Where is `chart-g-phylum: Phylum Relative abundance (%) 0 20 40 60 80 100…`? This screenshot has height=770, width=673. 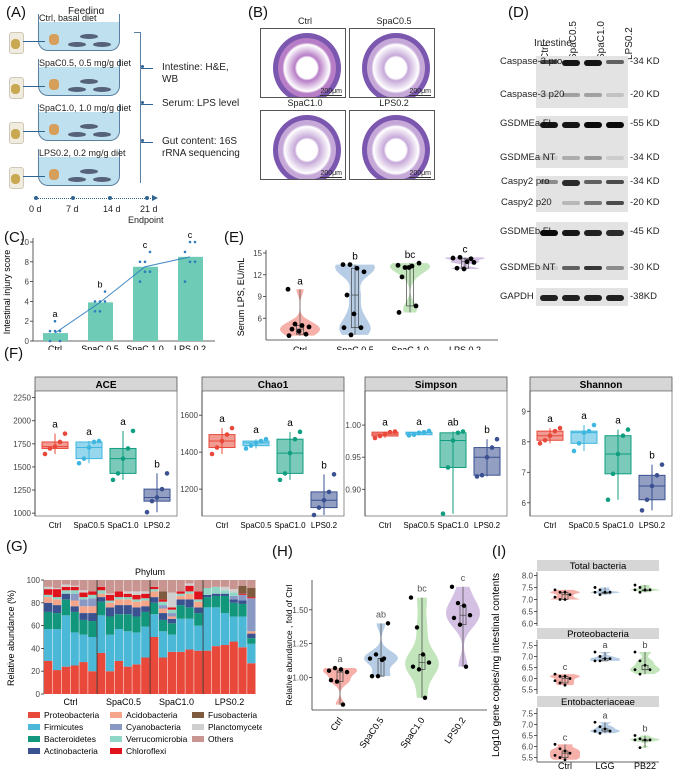
chart-g-phylum: Phylum Relative abundance (%) 0 20 40 60 80 100… is located at coordinates (134, 661).